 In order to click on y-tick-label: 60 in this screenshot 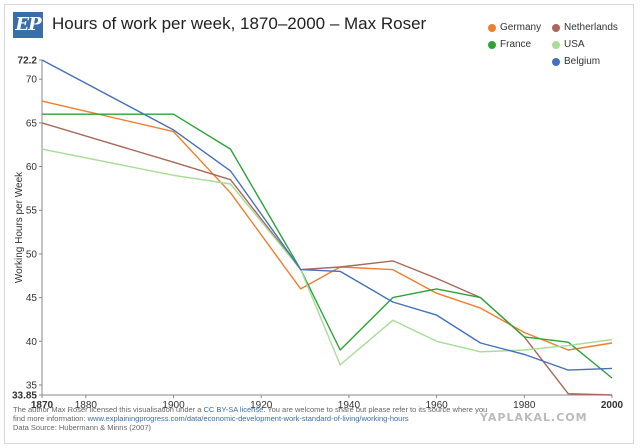, I will do `click(32, 167)`.